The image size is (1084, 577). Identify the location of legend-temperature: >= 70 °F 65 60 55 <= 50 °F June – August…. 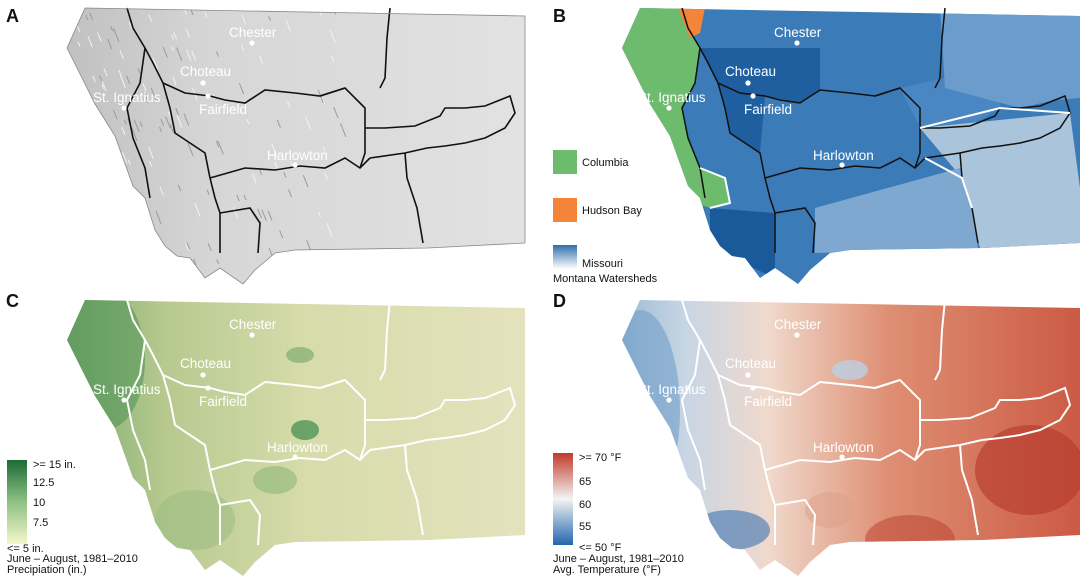
(618, 514).